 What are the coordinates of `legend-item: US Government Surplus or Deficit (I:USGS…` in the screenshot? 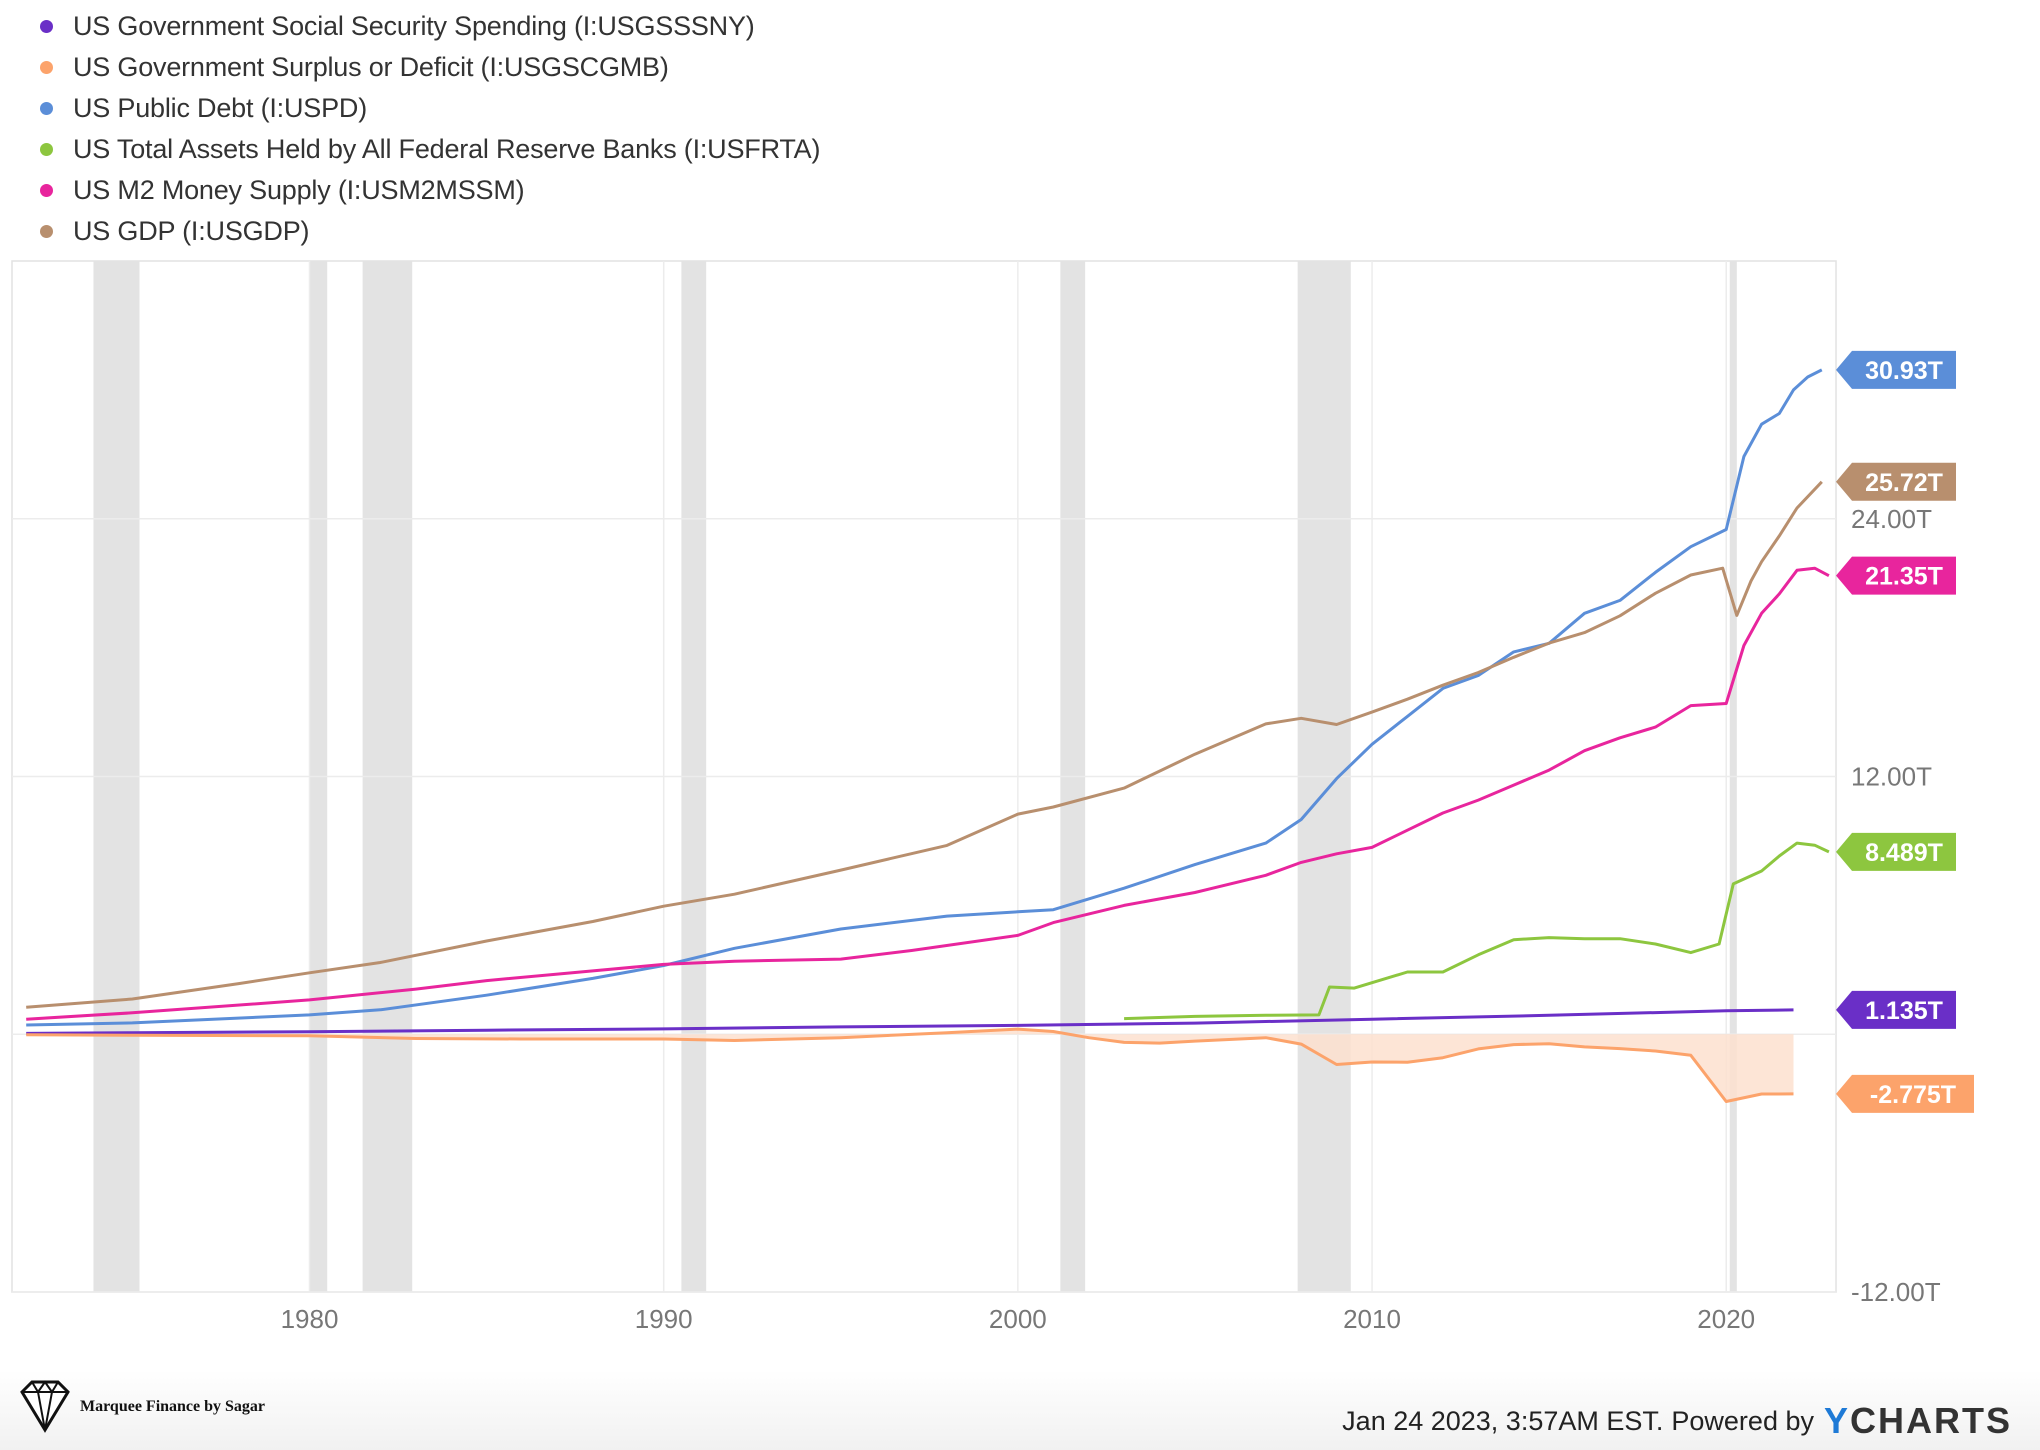 It's located at (430, 67).